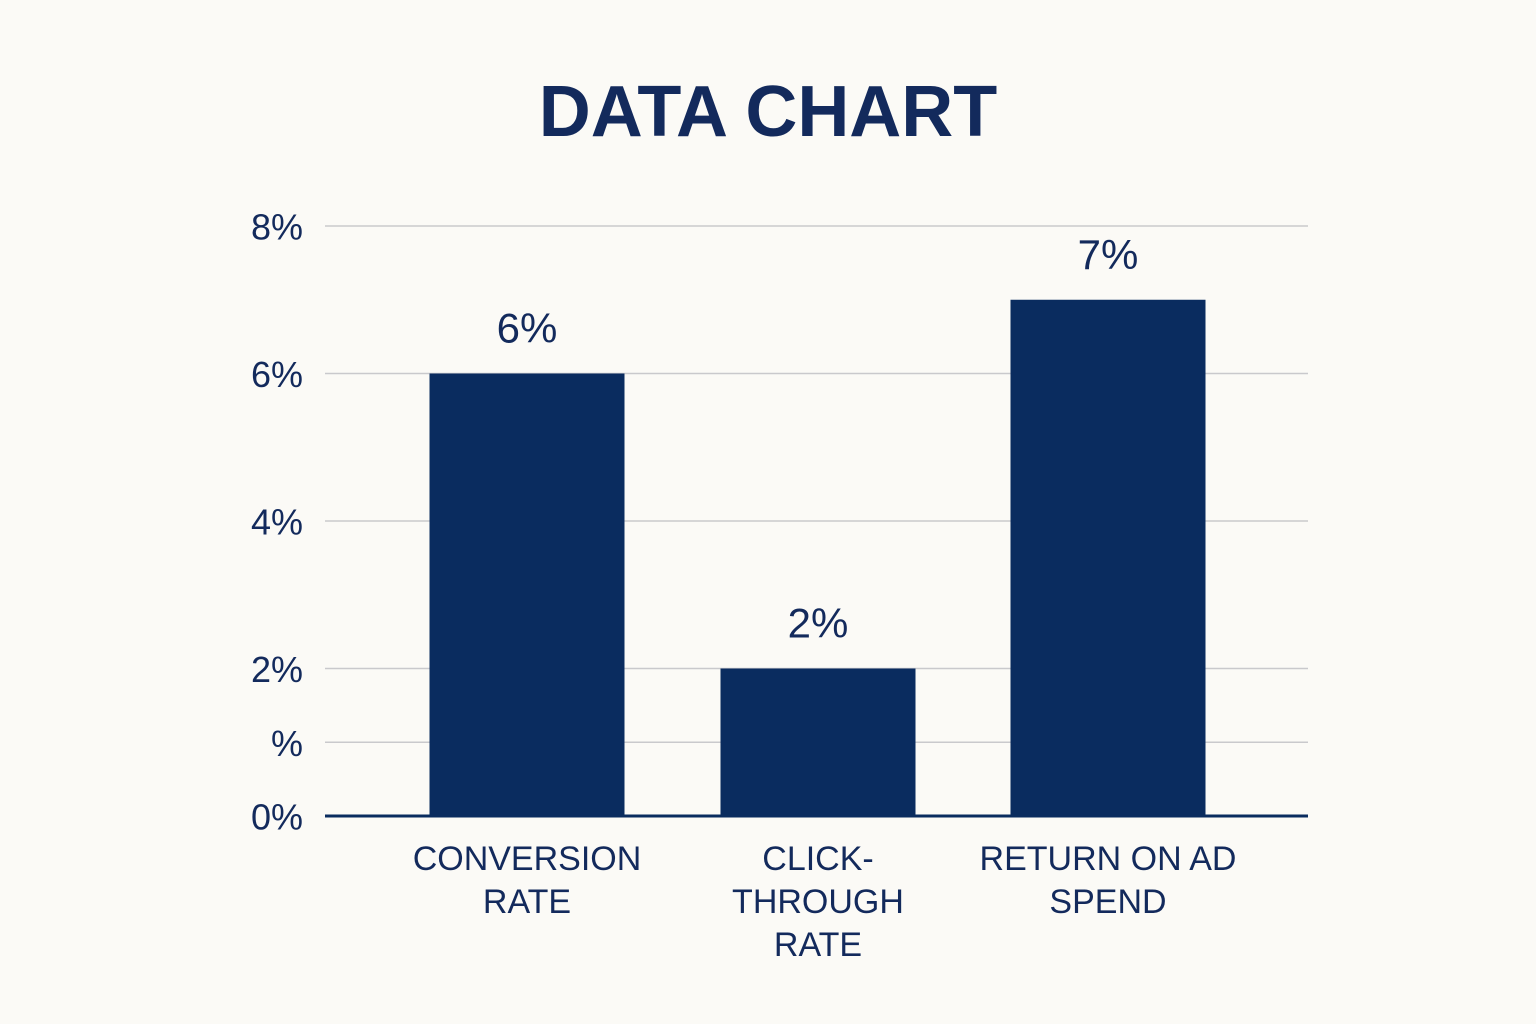 The height and width of the screenshot is (1024, 1536). I want to click on x-tick-label: RETURN ON AD SPEND, so click(1108, 880).